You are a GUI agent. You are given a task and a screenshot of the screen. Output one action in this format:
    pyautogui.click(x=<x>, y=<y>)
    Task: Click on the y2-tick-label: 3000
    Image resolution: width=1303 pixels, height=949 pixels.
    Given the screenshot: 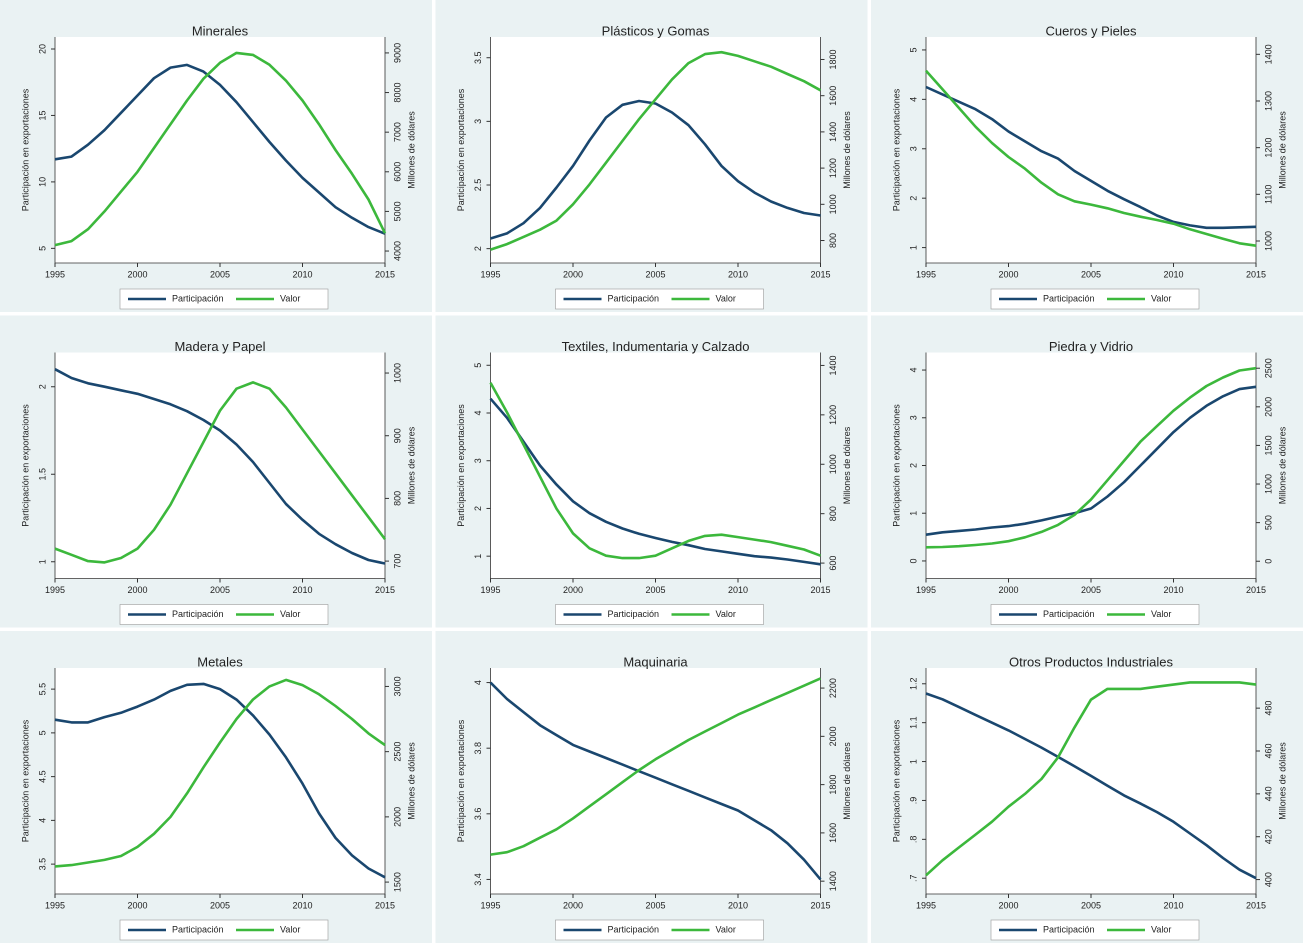 What is the action you would take?
    pyautogui.click(x=397, y=686)
    